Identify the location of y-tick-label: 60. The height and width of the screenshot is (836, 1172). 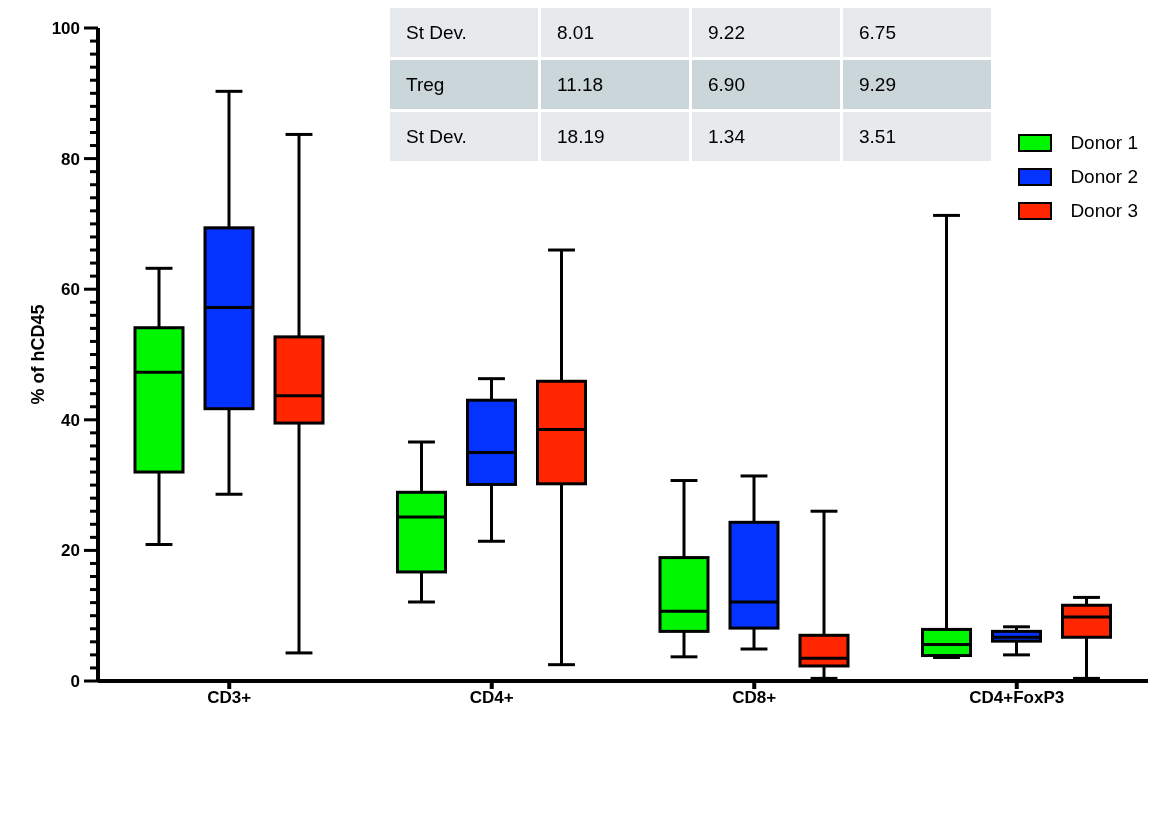
(70, 290).